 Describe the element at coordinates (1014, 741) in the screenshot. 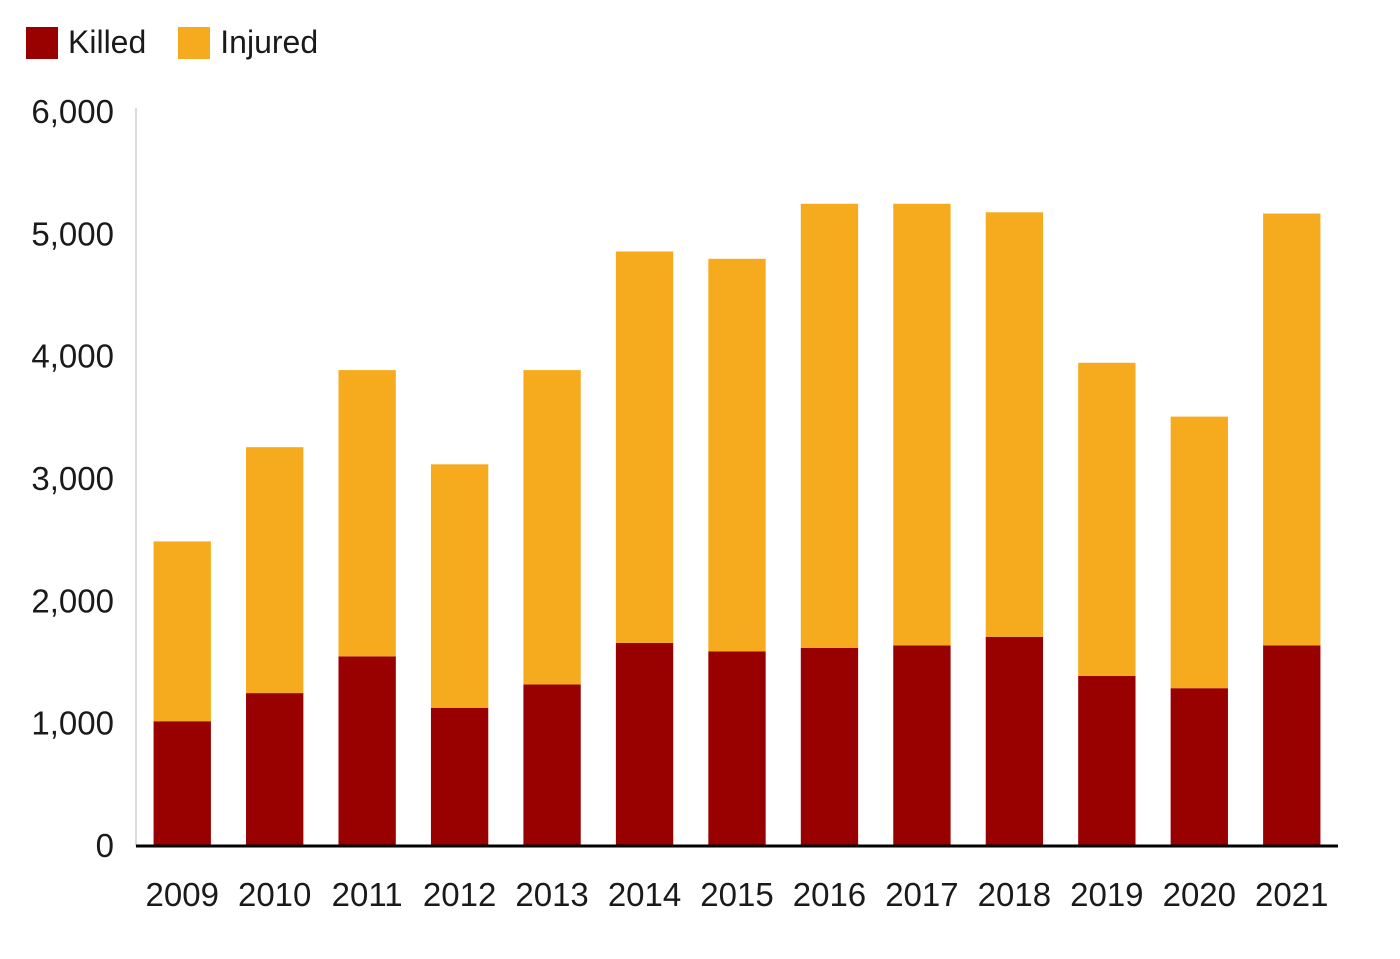

I see `bar-killed-2018` at that location.